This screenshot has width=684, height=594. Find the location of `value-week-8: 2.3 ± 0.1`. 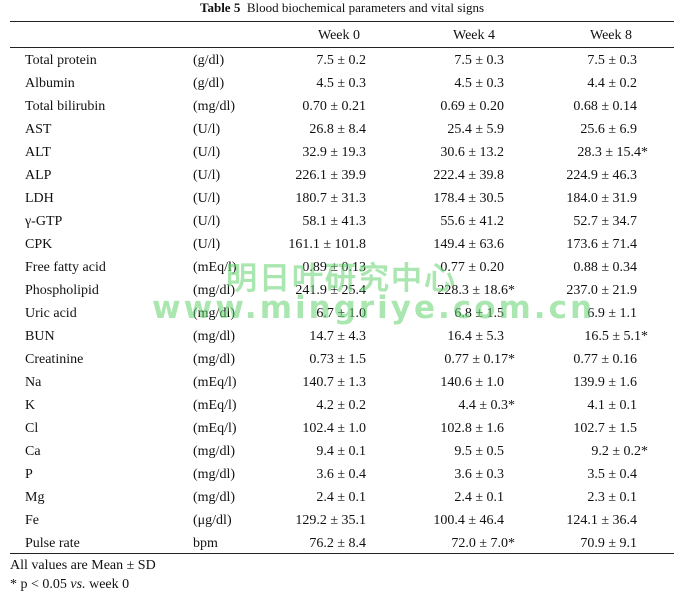

value-week-8: 2.3 ± 0.1 is located at coordinates (612, 497).